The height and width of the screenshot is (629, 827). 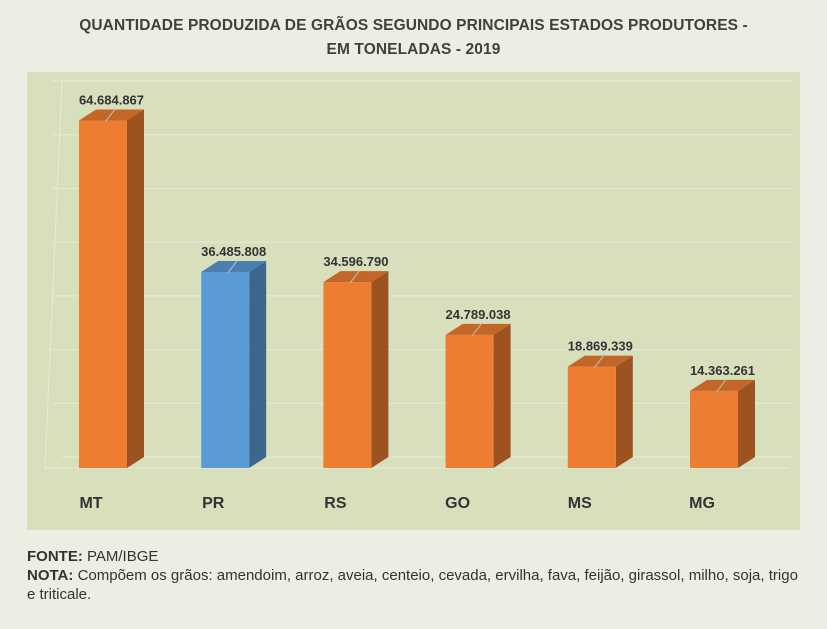 I want to click on bar-side-pr, so click(x=258, y=364).